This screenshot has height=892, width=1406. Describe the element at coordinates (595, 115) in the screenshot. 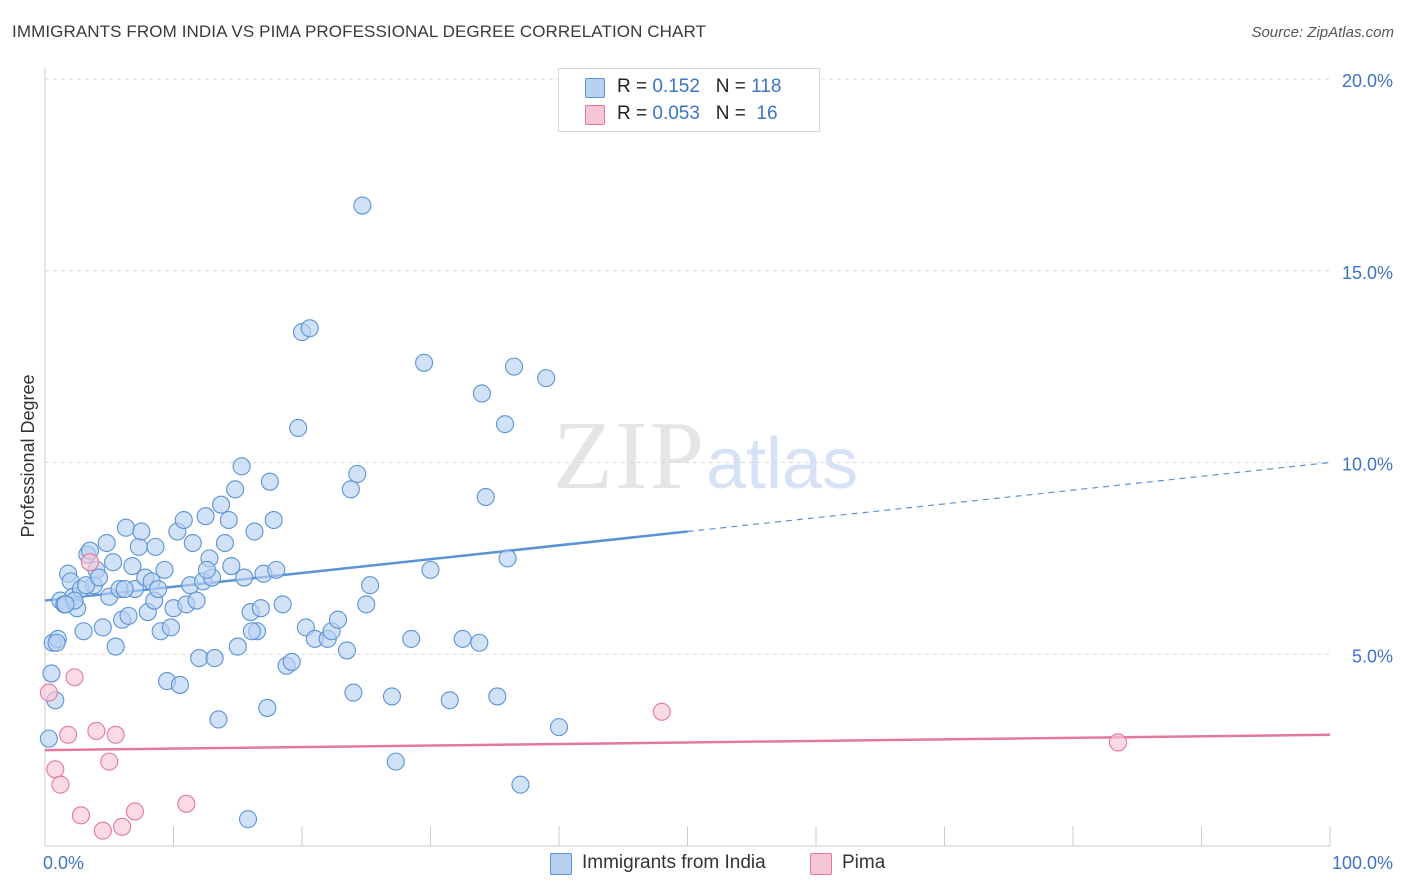

I see `legend-swatch-pima` at that location.